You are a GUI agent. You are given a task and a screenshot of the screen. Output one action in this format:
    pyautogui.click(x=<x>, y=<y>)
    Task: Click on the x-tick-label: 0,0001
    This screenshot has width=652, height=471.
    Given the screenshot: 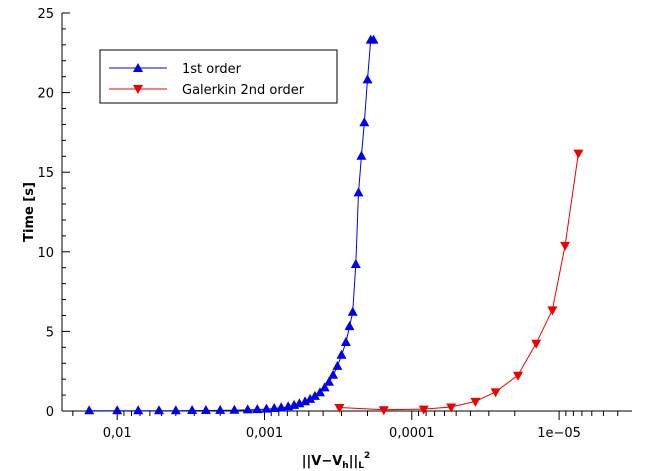 What is the action you would take?
    pyautogui.click(x=412, y=433)
    